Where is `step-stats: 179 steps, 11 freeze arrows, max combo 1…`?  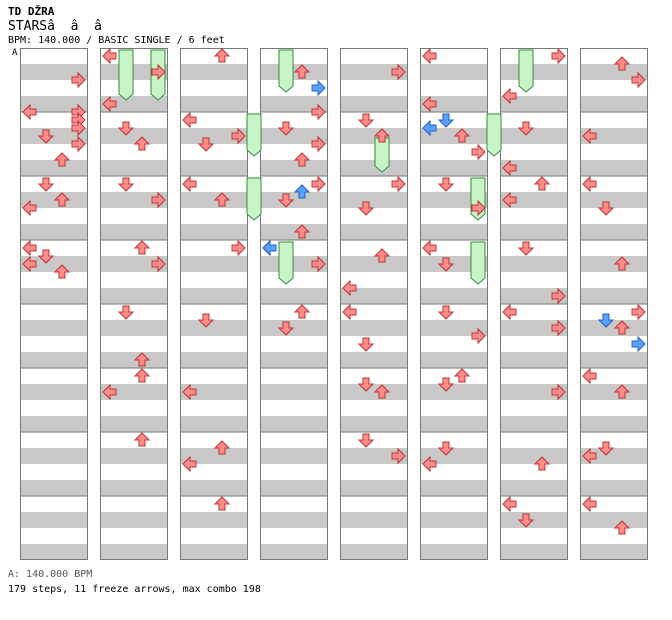 step-stats: 179 steps, 11 freeze arrows, max combo 1… is located at coordinates (134, 589).